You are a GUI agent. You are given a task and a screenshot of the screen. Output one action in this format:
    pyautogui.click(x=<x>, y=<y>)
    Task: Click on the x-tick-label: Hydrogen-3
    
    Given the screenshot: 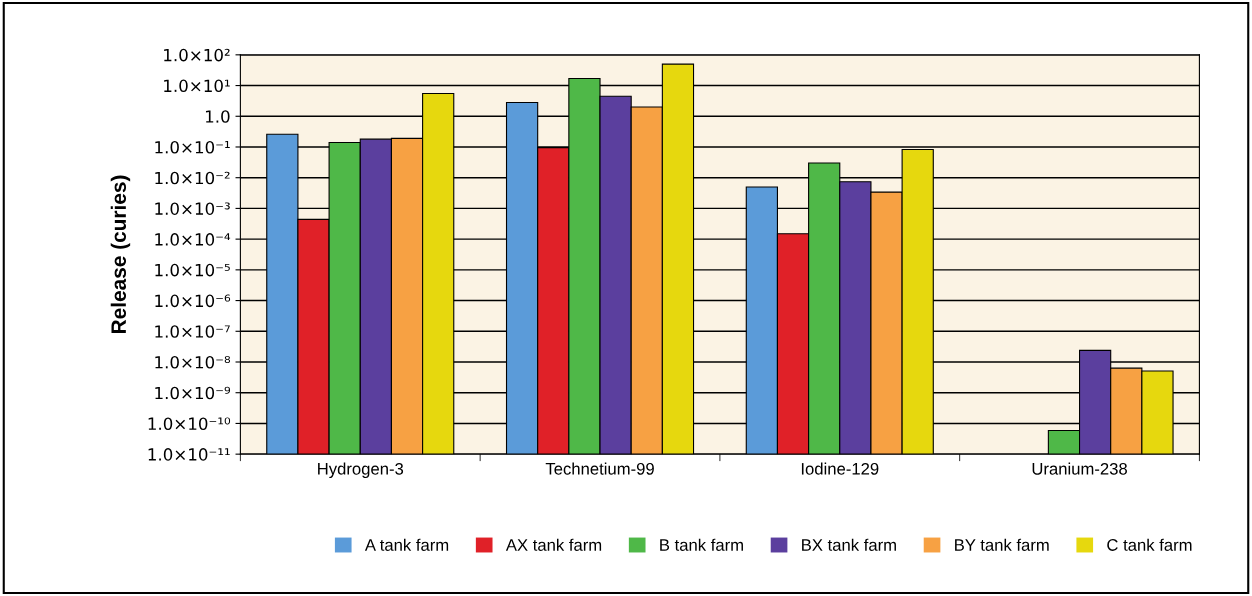 What is the action you would take?
    pyautogui.click(x=361, y=470)
    